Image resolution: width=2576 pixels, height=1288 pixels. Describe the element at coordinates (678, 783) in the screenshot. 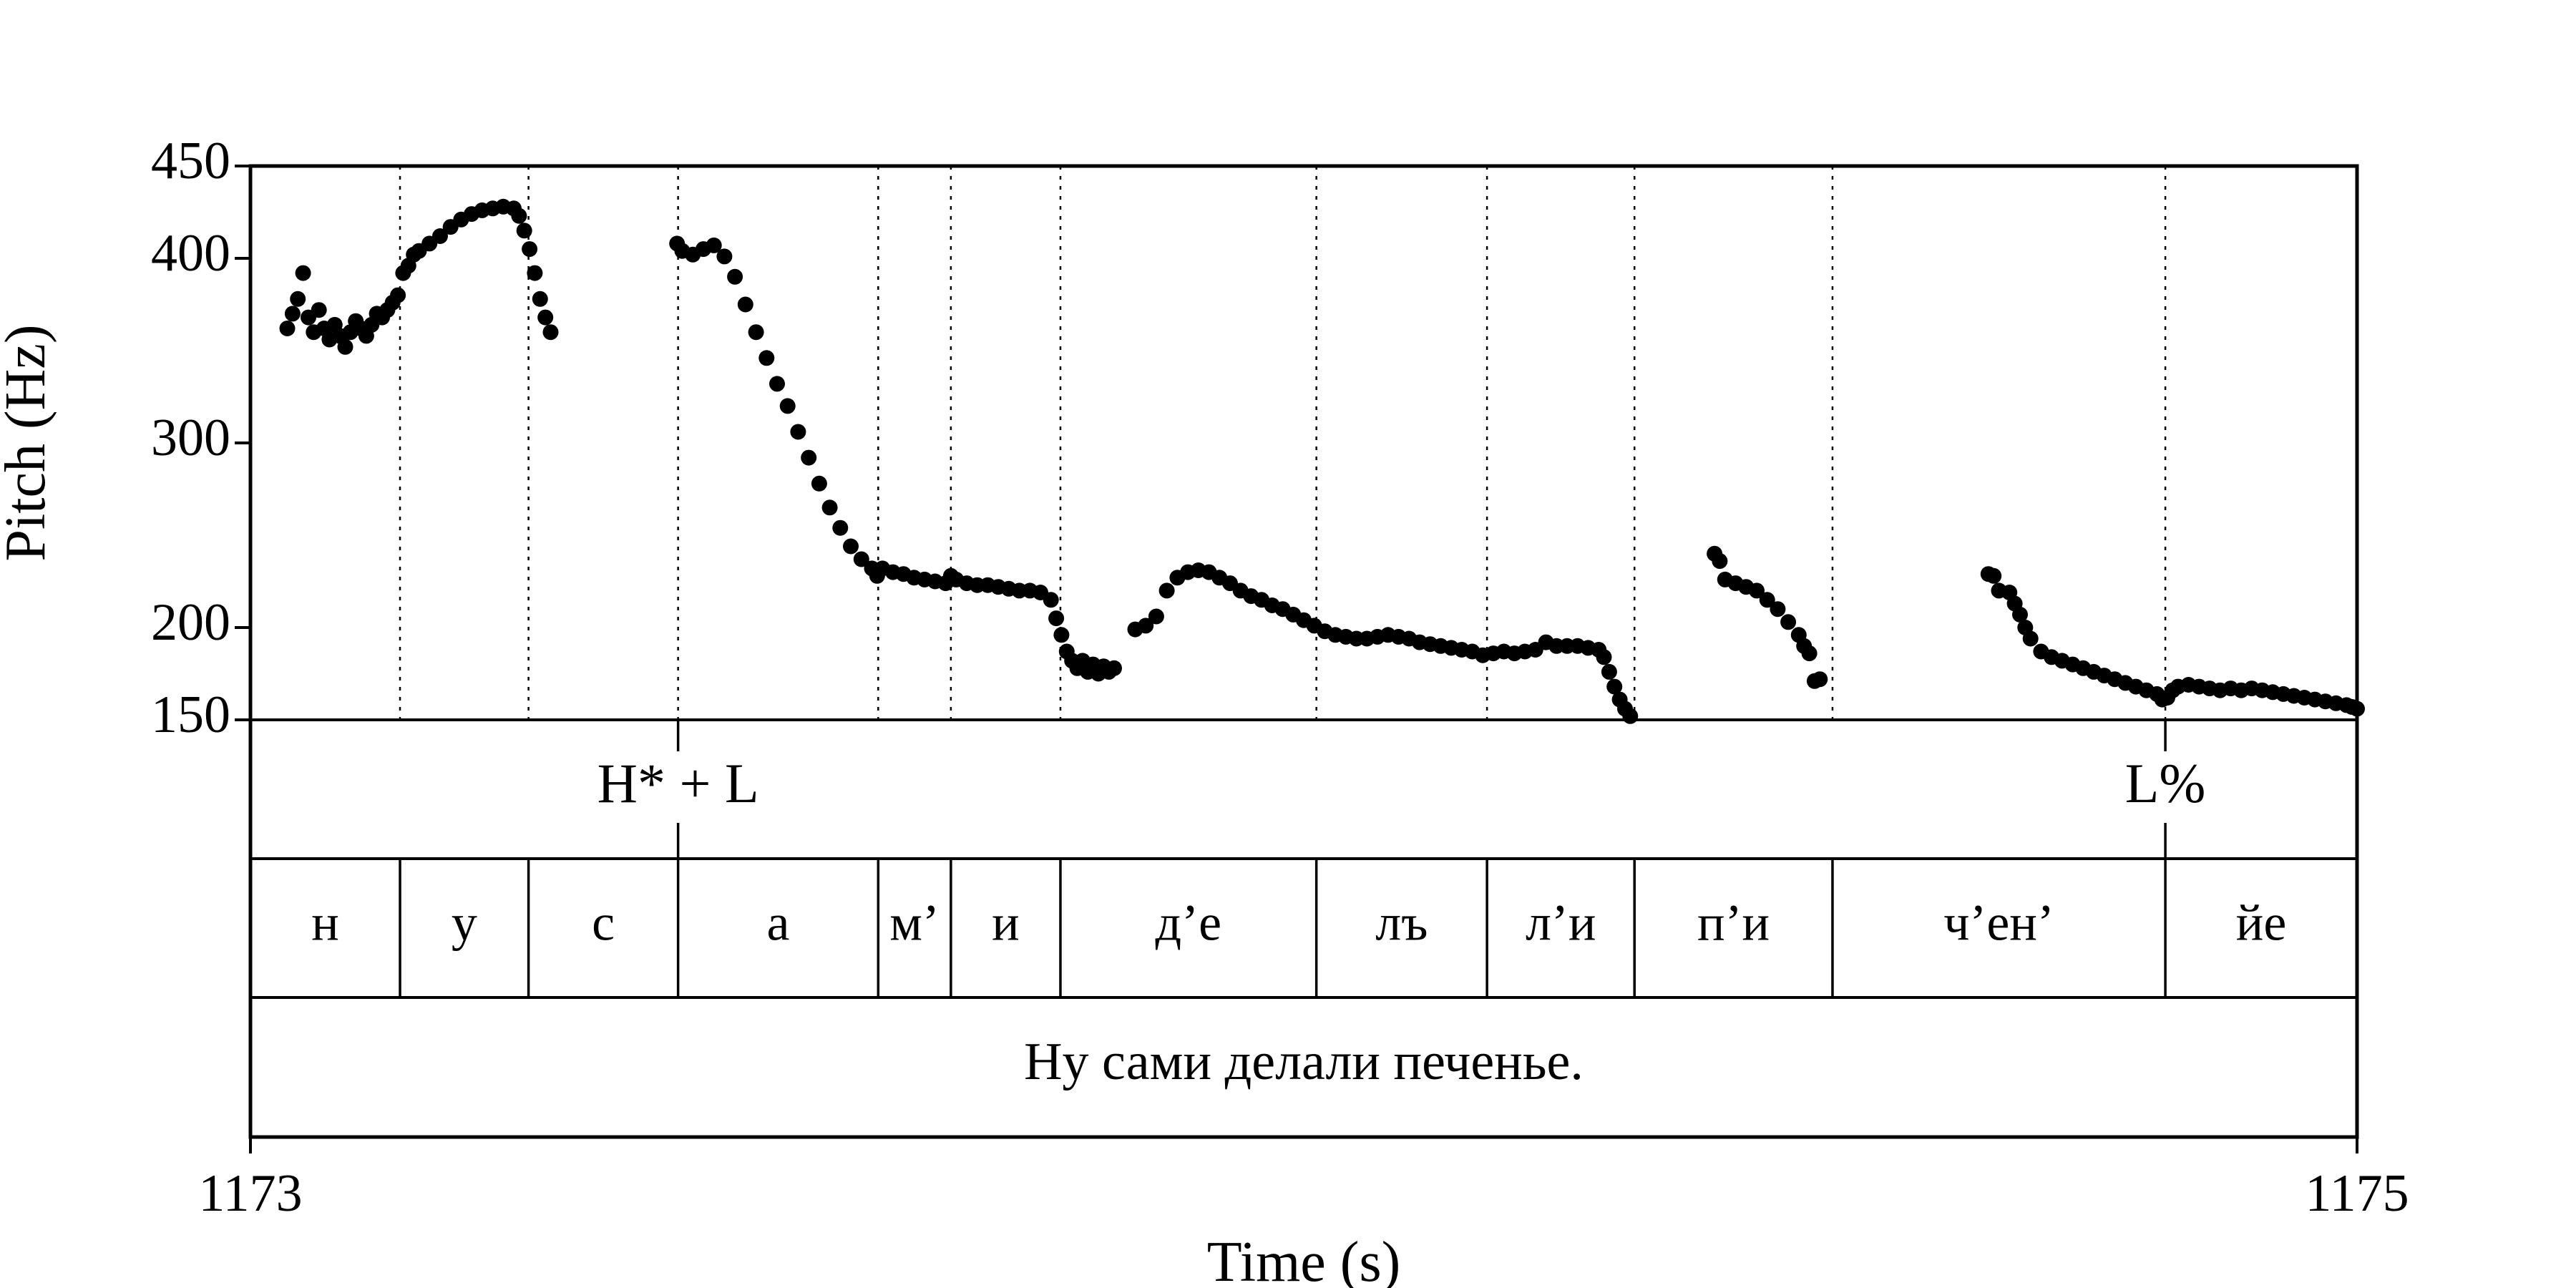

I see `tone-label: H* + L` at that location.